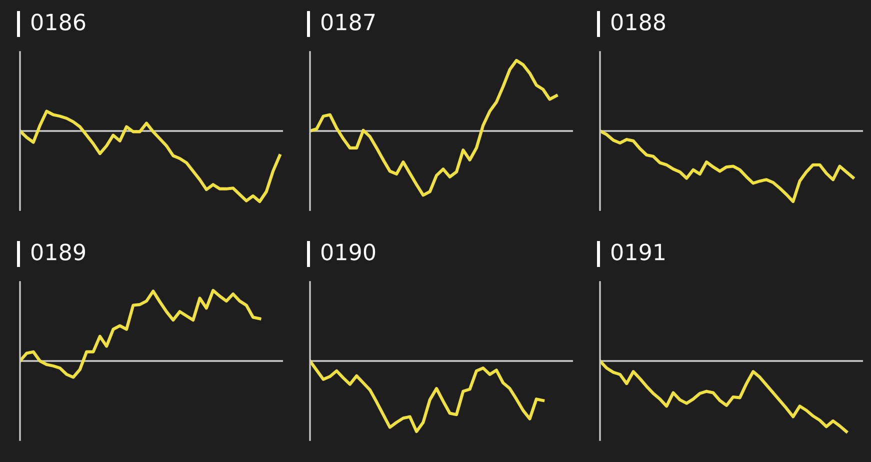 The width and height of the screenshot is (871, 462). I want to click on chart-title: 0187, so click(348, 22).